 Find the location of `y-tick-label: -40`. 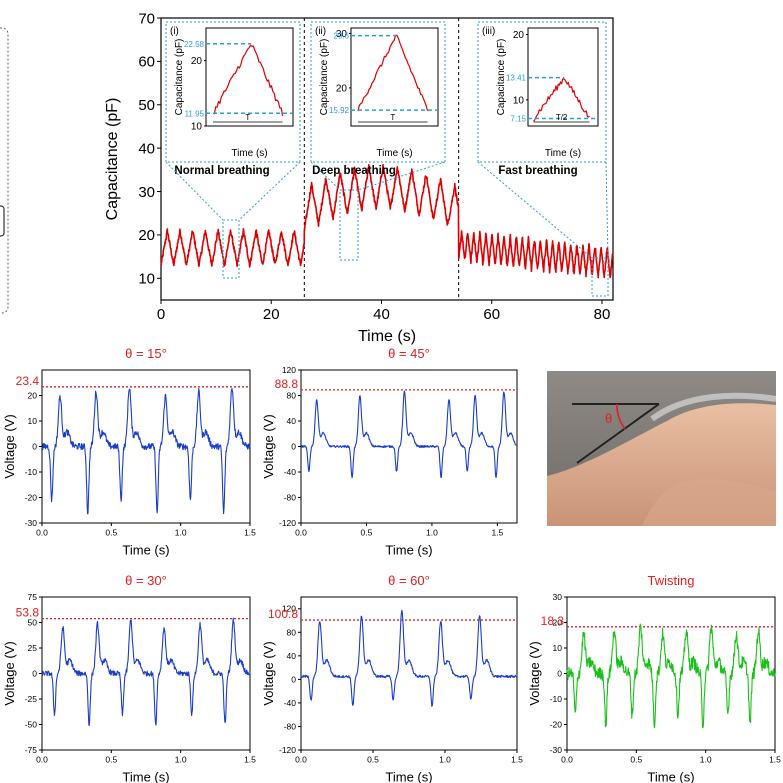

y-tick-label: -40 is located at coordinates (290, 703).